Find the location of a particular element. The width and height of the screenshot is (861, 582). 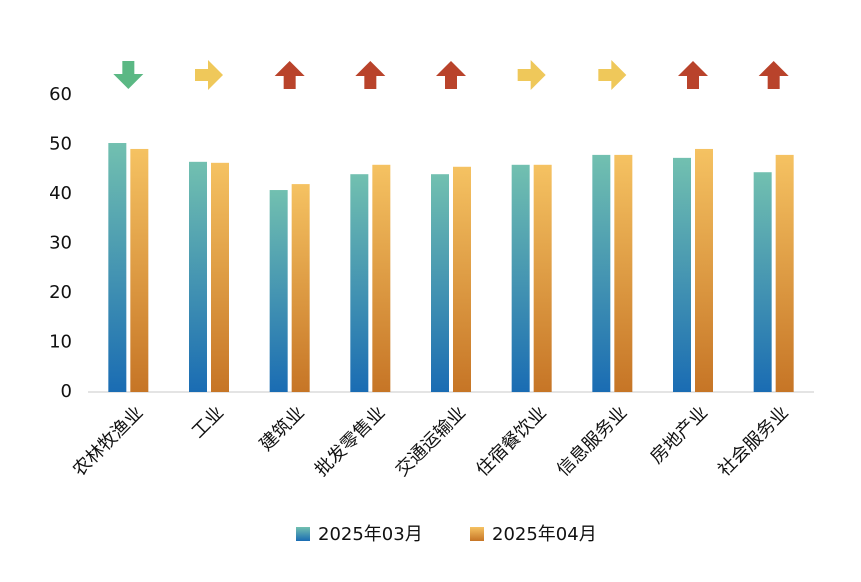

legend-label: 2025年03月 is located at coordinates (370, 534).